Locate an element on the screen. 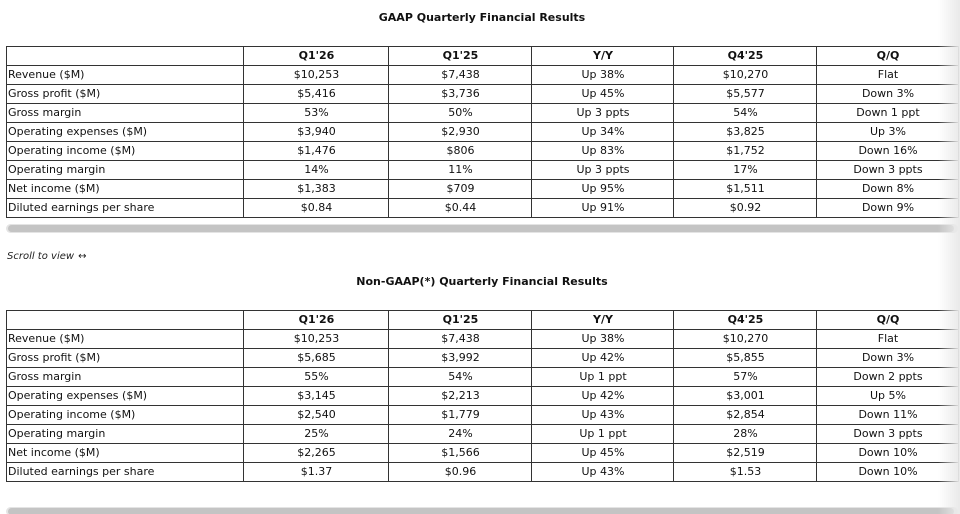 The width and height of the screenshot is (960, 514). table-cell: $5,855 is located at coordinates (745, 358).